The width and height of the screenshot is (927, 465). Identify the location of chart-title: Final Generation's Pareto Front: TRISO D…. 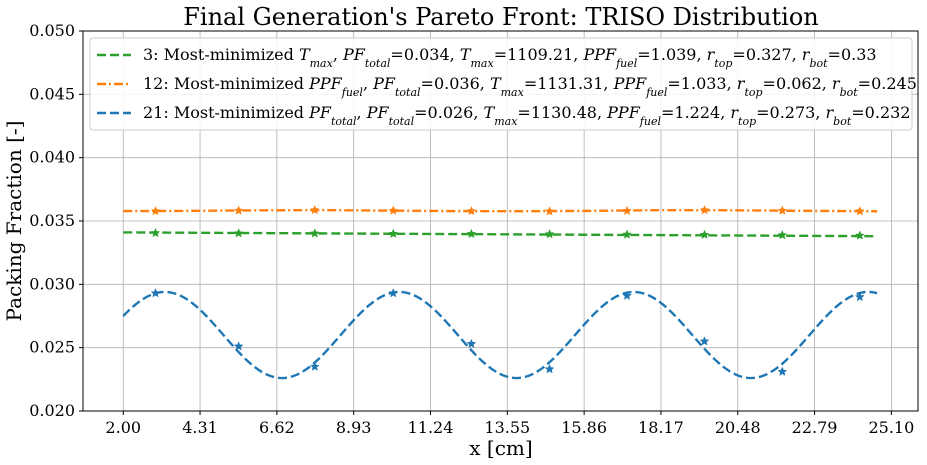
(501, 17).